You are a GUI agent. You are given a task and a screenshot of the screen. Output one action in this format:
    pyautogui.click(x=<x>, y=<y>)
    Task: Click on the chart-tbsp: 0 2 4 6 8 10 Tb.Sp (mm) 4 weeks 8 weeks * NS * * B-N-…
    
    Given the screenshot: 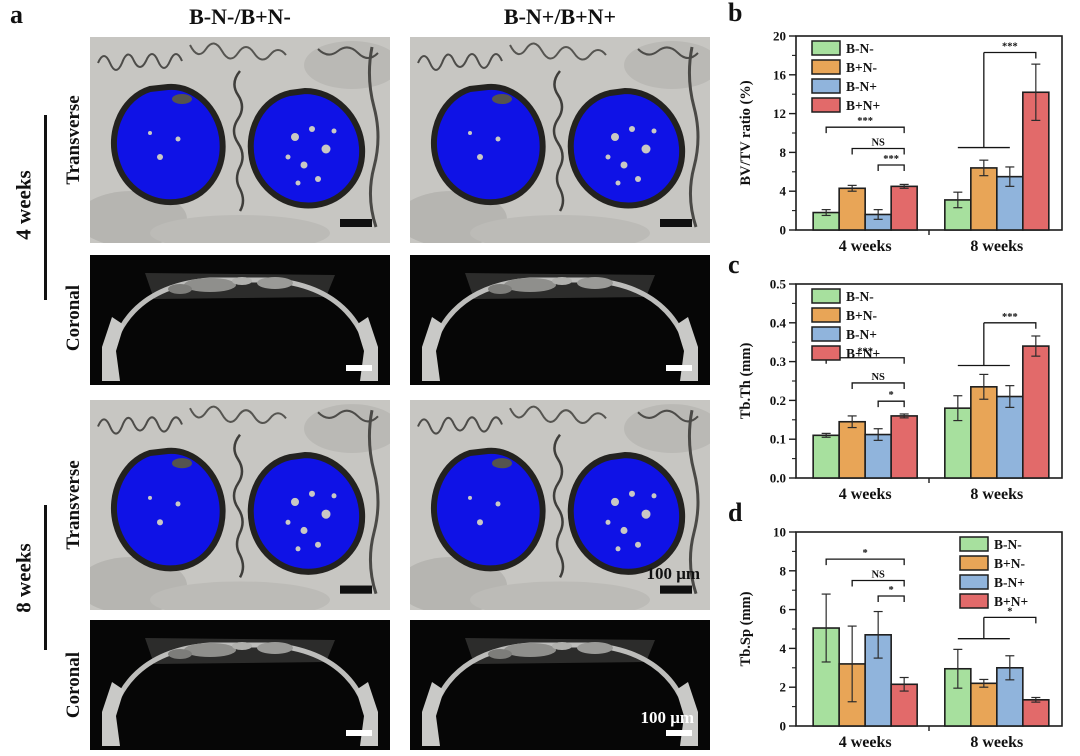 What is the action you would take?
    pyautogui.click(x=900, y=638)
    